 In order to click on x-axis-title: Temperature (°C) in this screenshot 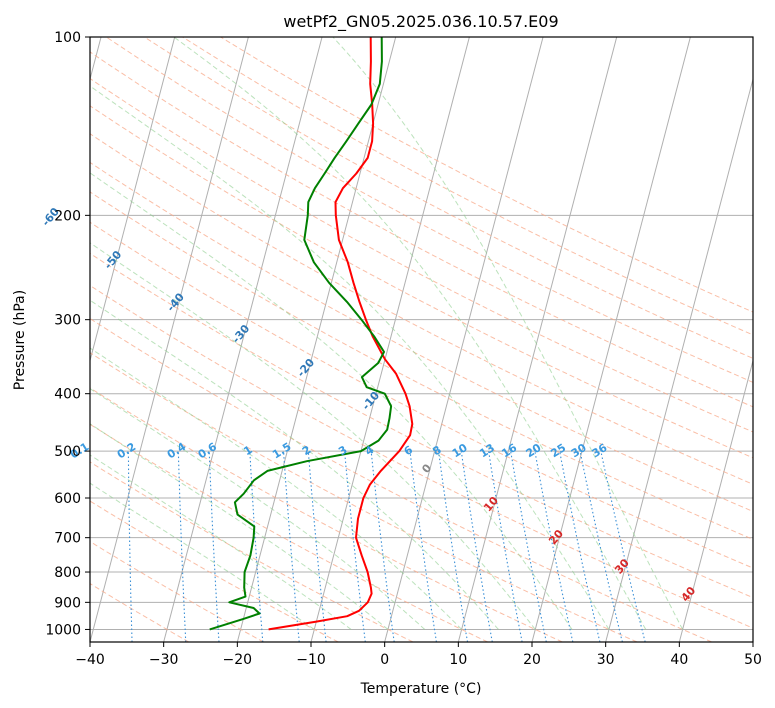, I will do `click(421, 689)`.